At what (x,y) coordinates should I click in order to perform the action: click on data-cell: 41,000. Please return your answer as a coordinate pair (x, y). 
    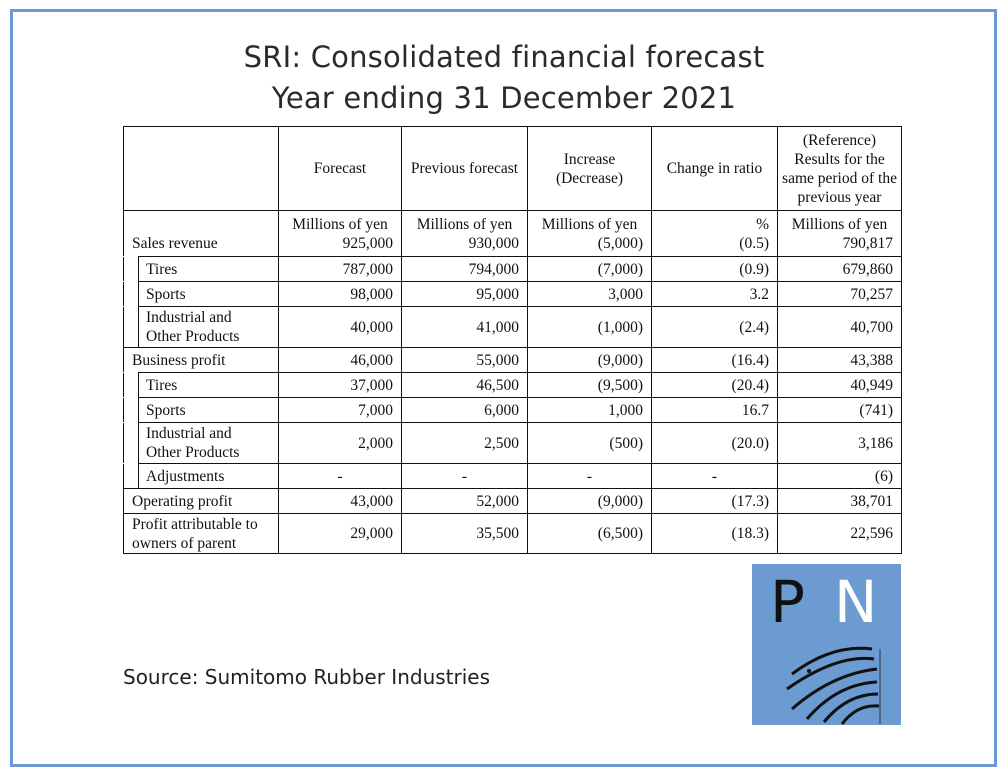
    Looking at the image, I should click on (464, 327).